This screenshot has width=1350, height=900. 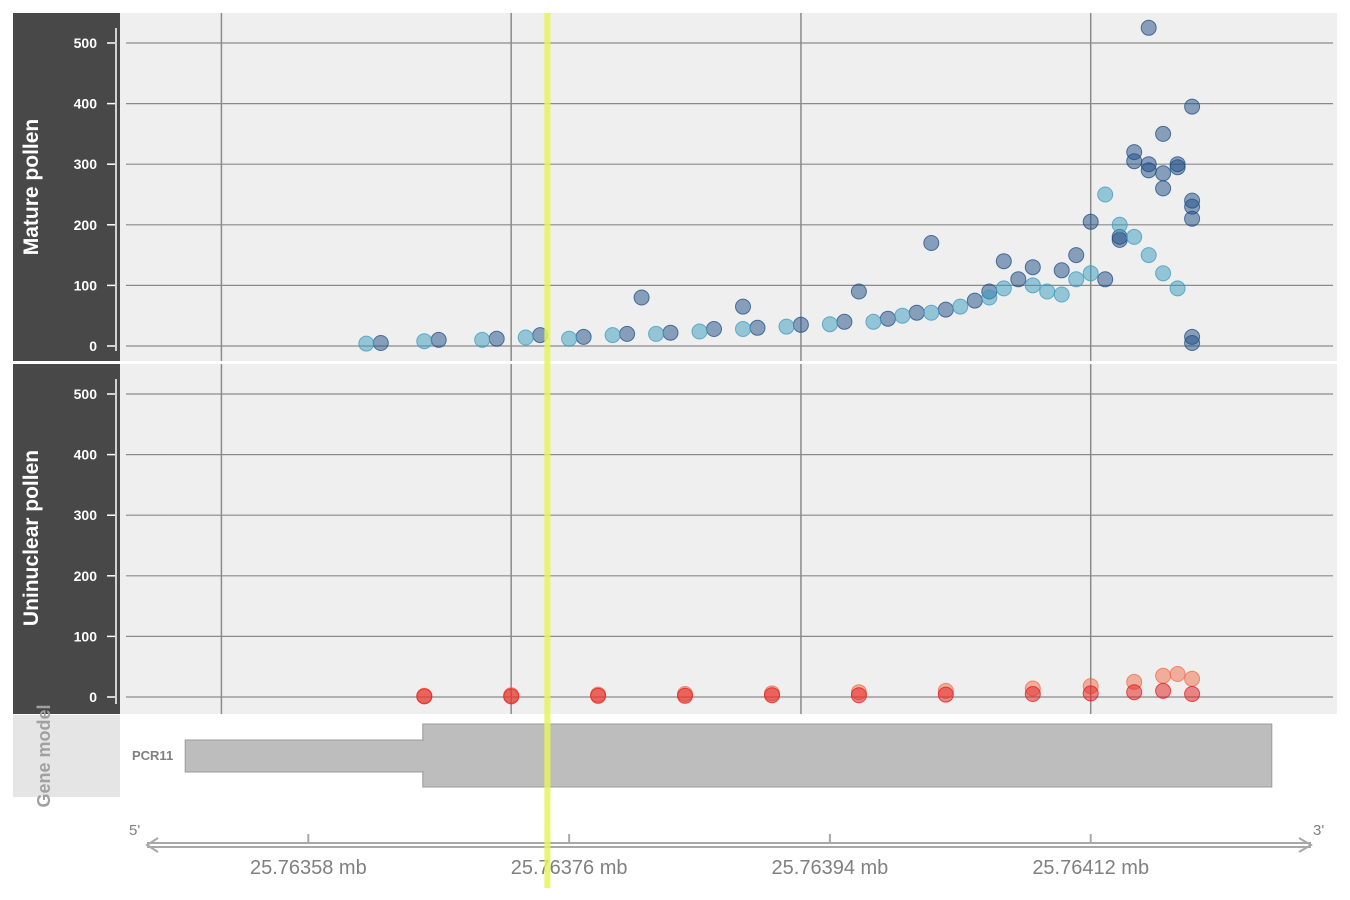 What do you see at coordinates (66, 756) in the screenshot?
I see `gene-title-bar` at bounding box center [66, 756].